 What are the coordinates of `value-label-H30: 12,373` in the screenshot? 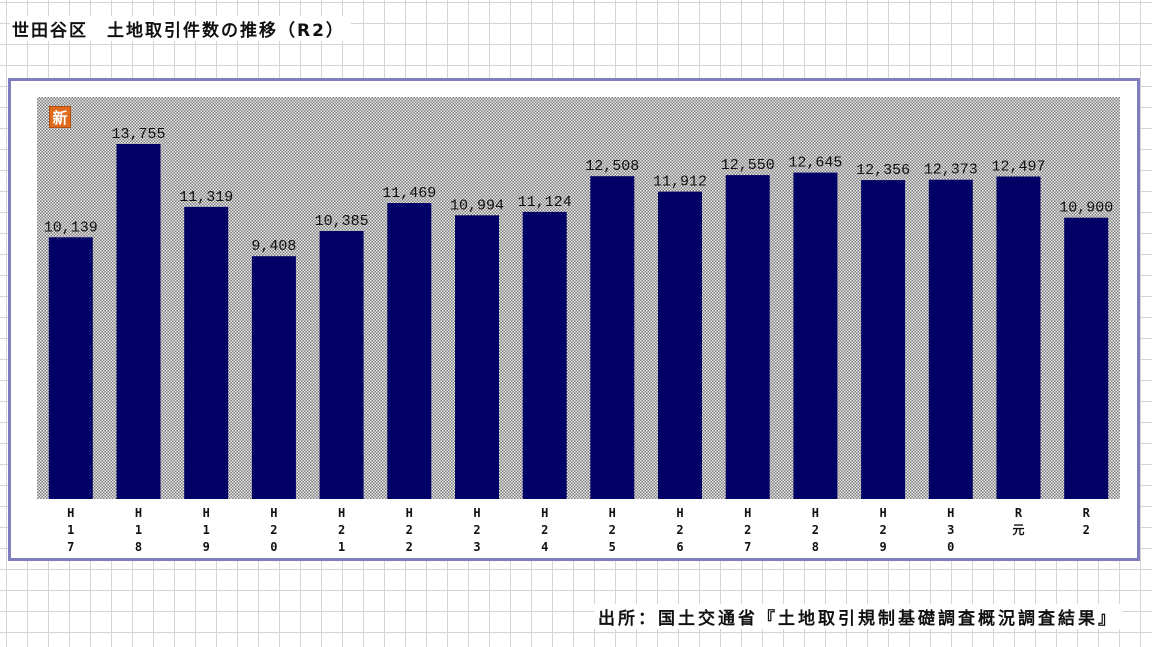 It's located at (951, 170).